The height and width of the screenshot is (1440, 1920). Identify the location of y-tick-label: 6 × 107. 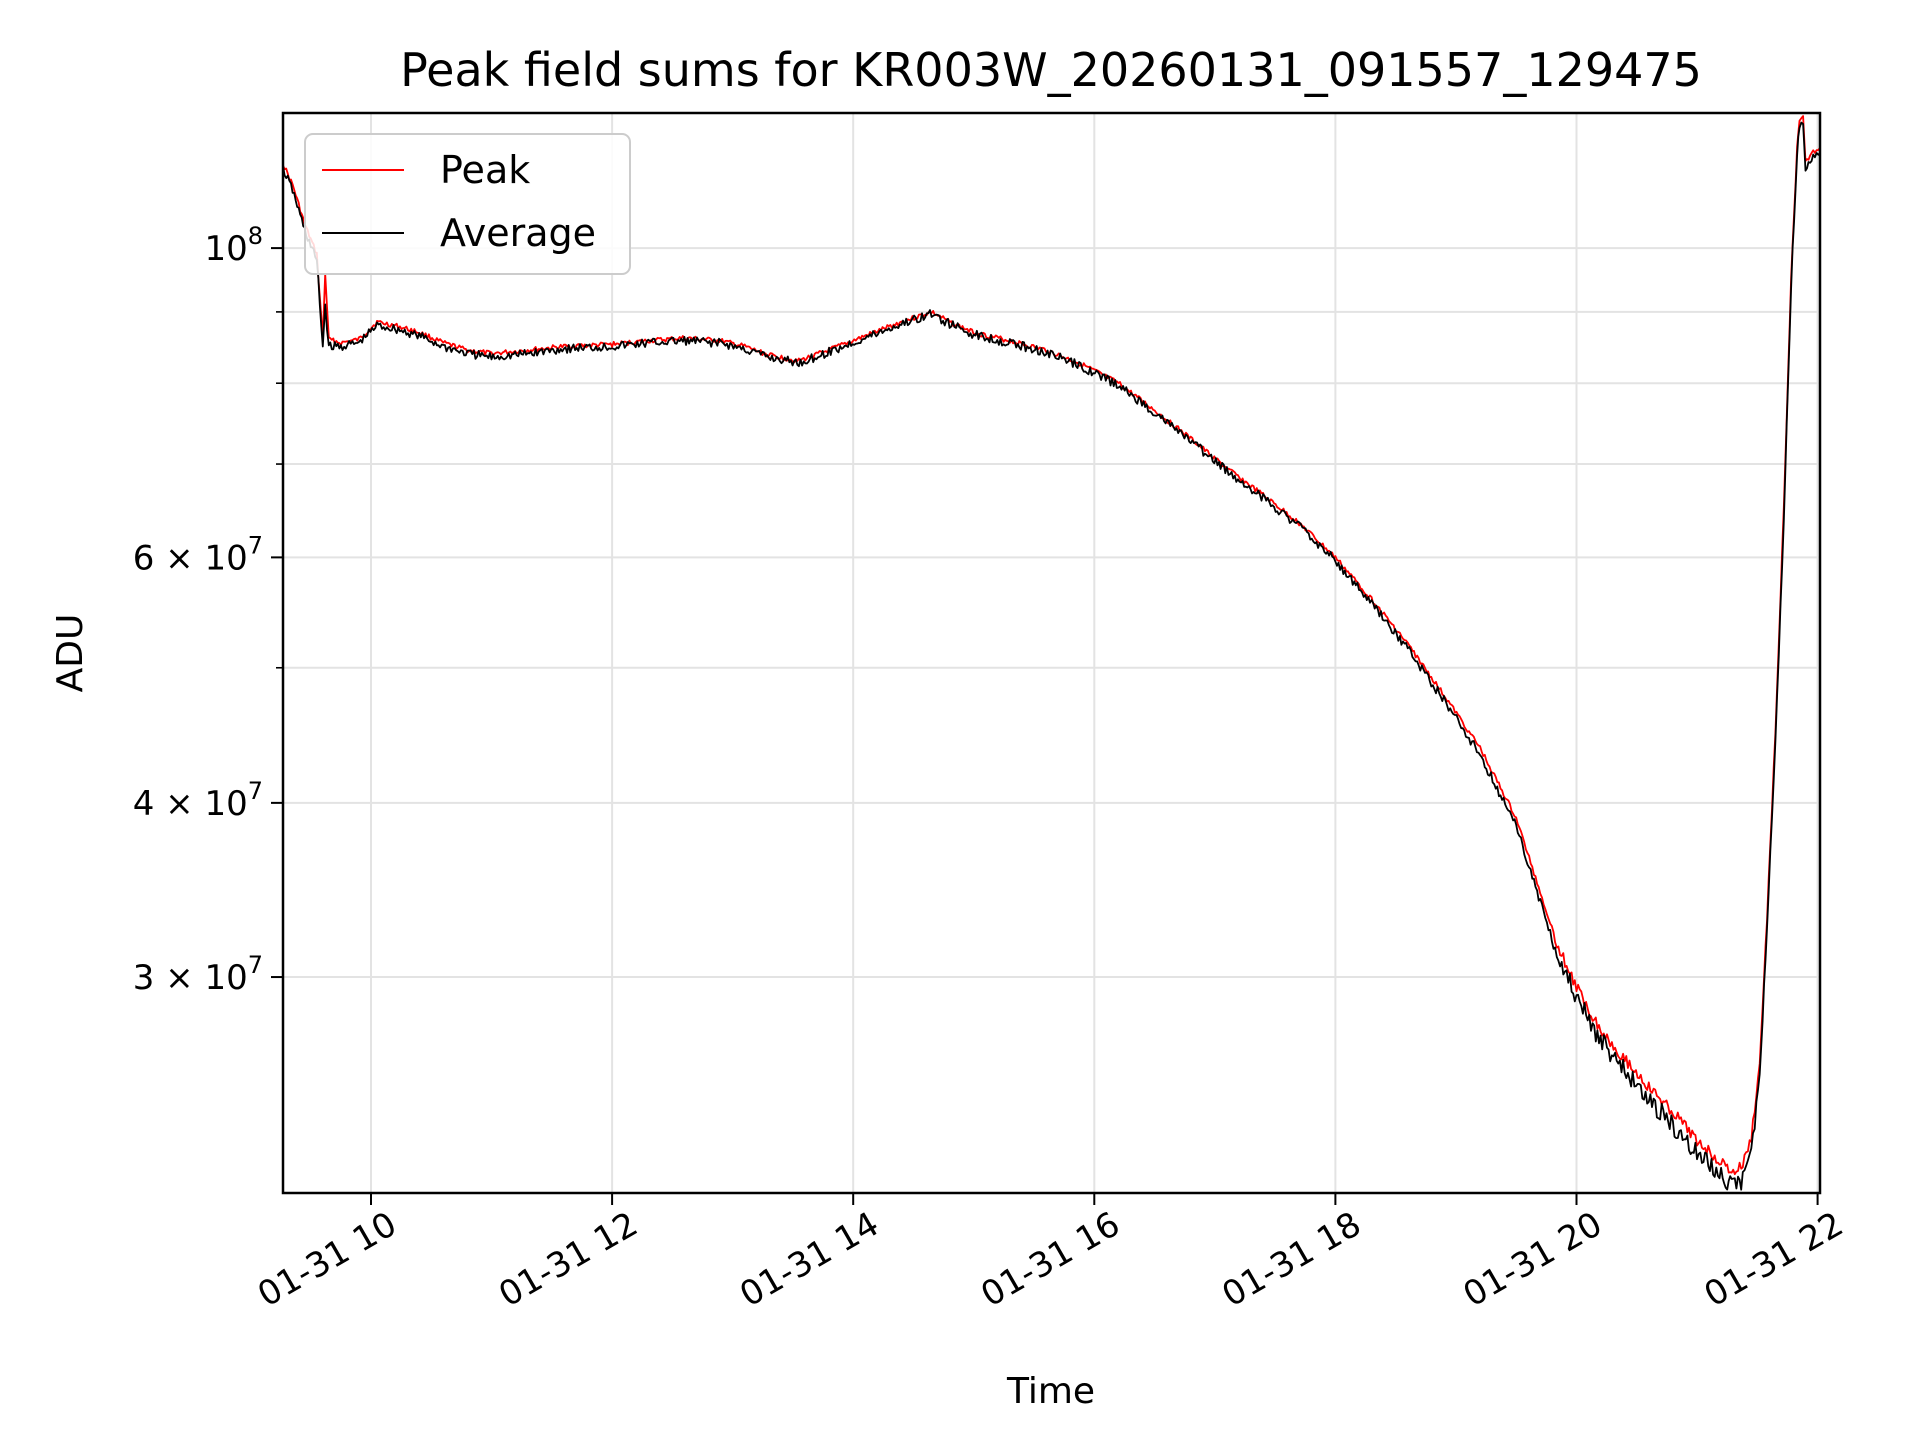
(198, 554).